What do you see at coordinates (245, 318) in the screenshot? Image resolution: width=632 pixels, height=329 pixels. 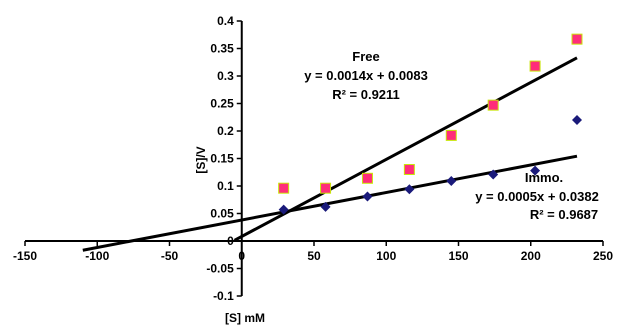 I see `x-axis-title: [S] mM` at bounding box center [245, 318].